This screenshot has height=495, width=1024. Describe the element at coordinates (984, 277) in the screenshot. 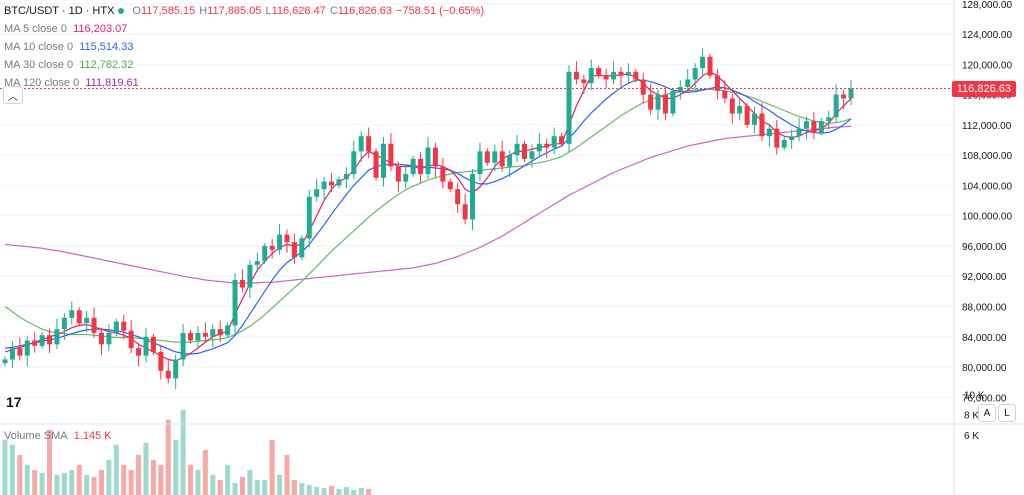

I see `price-tick-label: 92,000.00` at that location.